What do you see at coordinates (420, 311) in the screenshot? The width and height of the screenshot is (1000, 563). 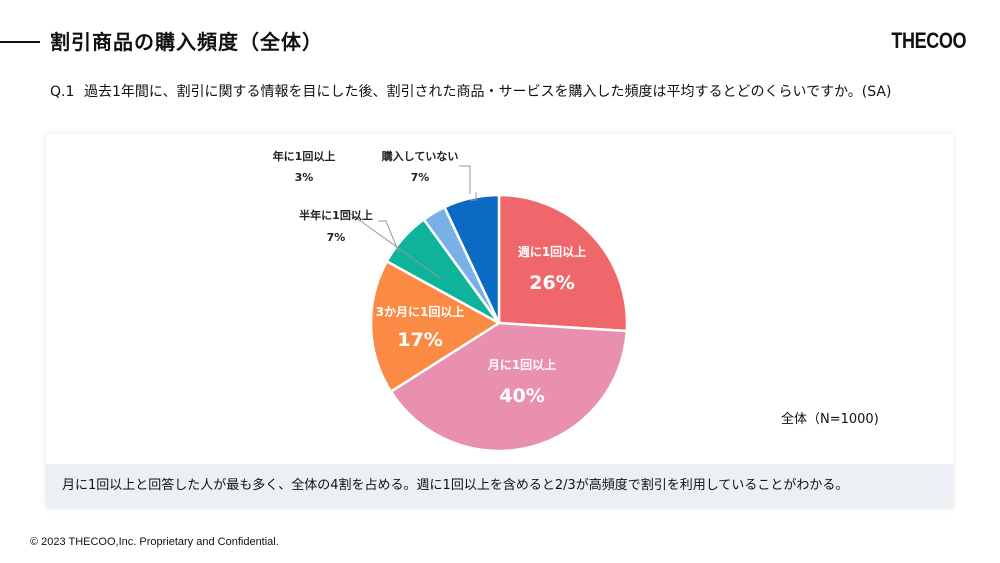 I see `label-quarterly: 3か月に1回以上` at bounding box center [420, 311].